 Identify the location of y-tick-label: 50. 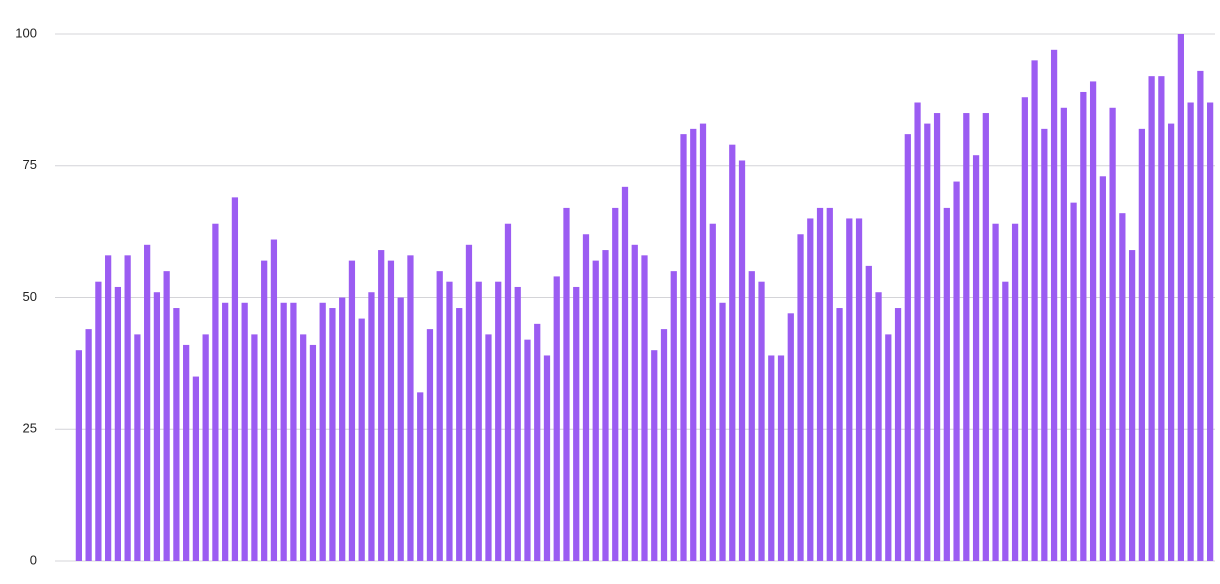
(30, 296).